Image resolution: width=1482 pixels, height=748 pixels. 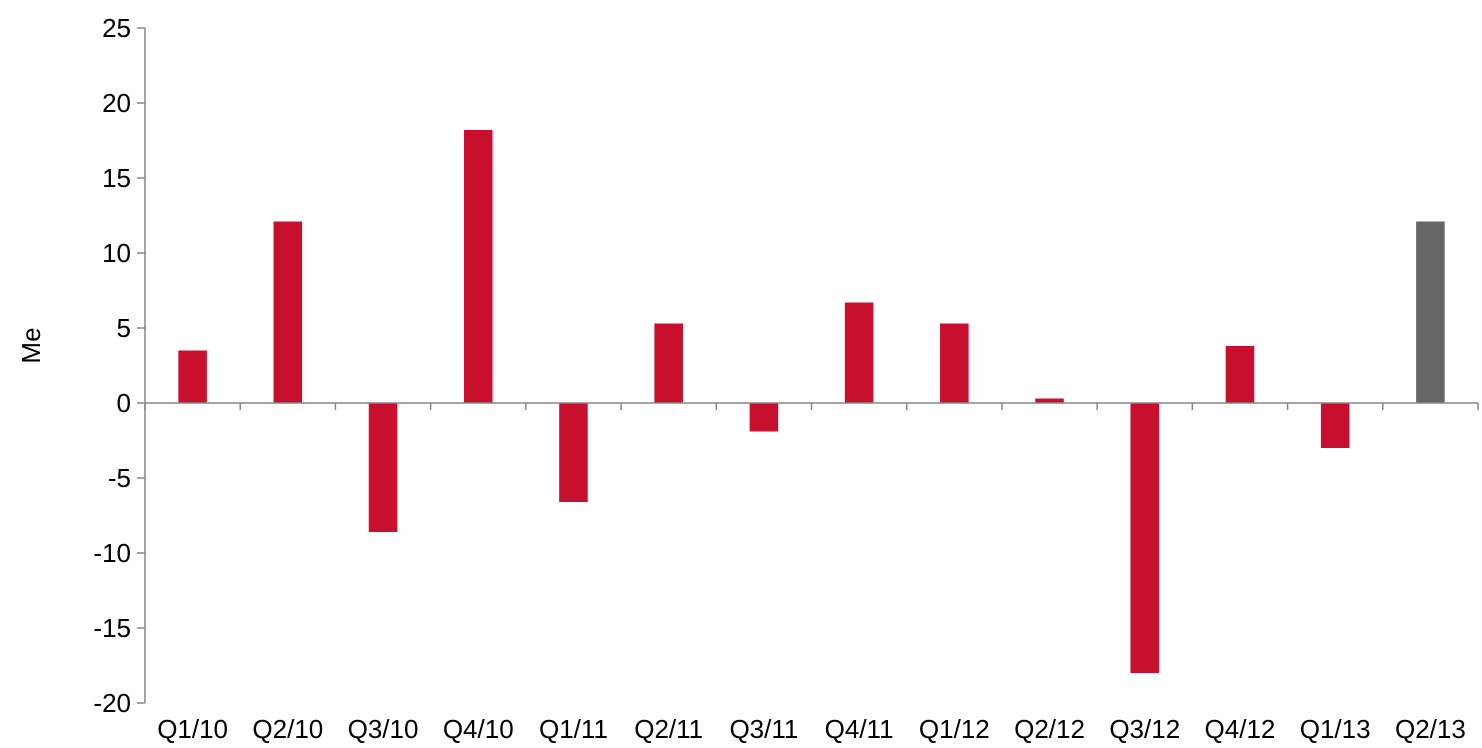 I want to click on y-tick-label: -20, so click(x=112, y=703).